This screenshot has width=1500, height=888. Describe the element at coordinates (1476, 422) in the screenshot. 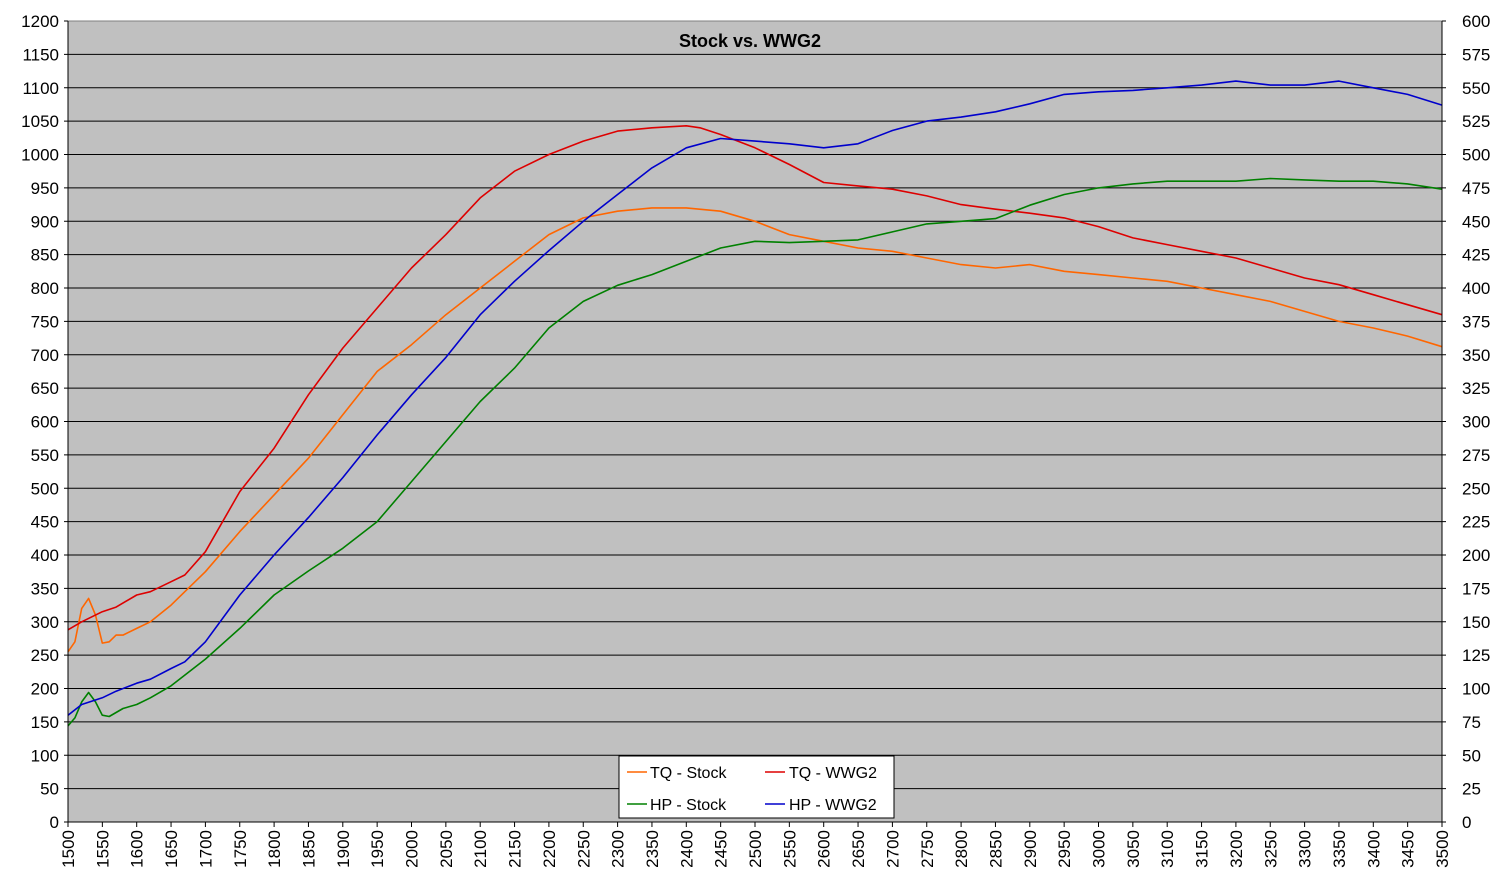

I see `right-tick-label-300: 300` at that location.